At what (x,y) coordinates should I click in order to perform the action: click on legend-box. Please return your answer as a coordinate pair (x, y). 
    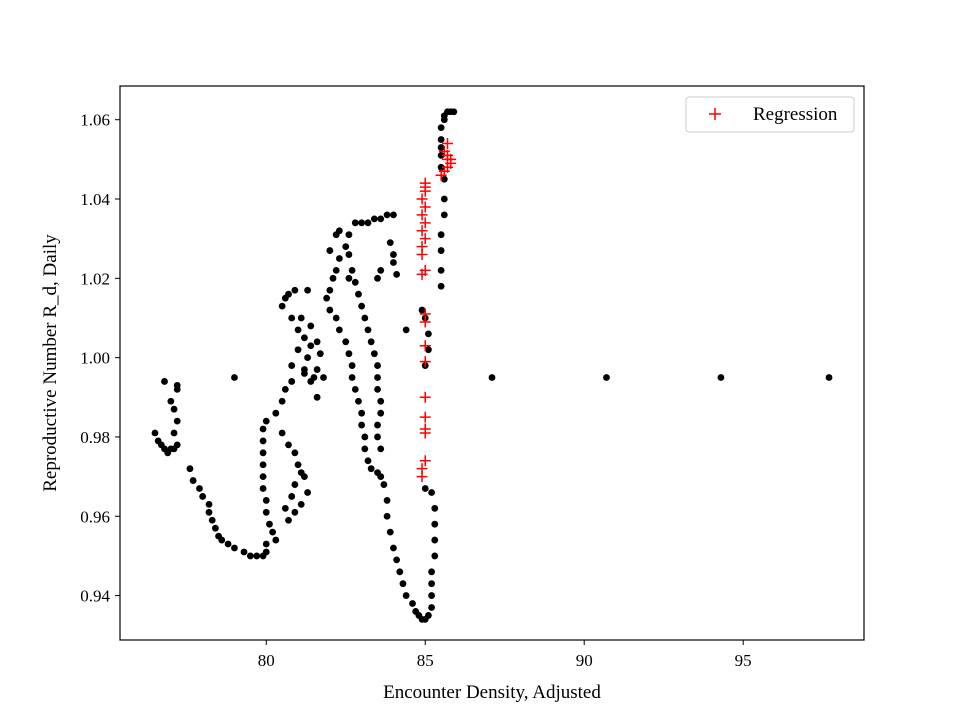
    Looking at the image, I should click on (770, 114).